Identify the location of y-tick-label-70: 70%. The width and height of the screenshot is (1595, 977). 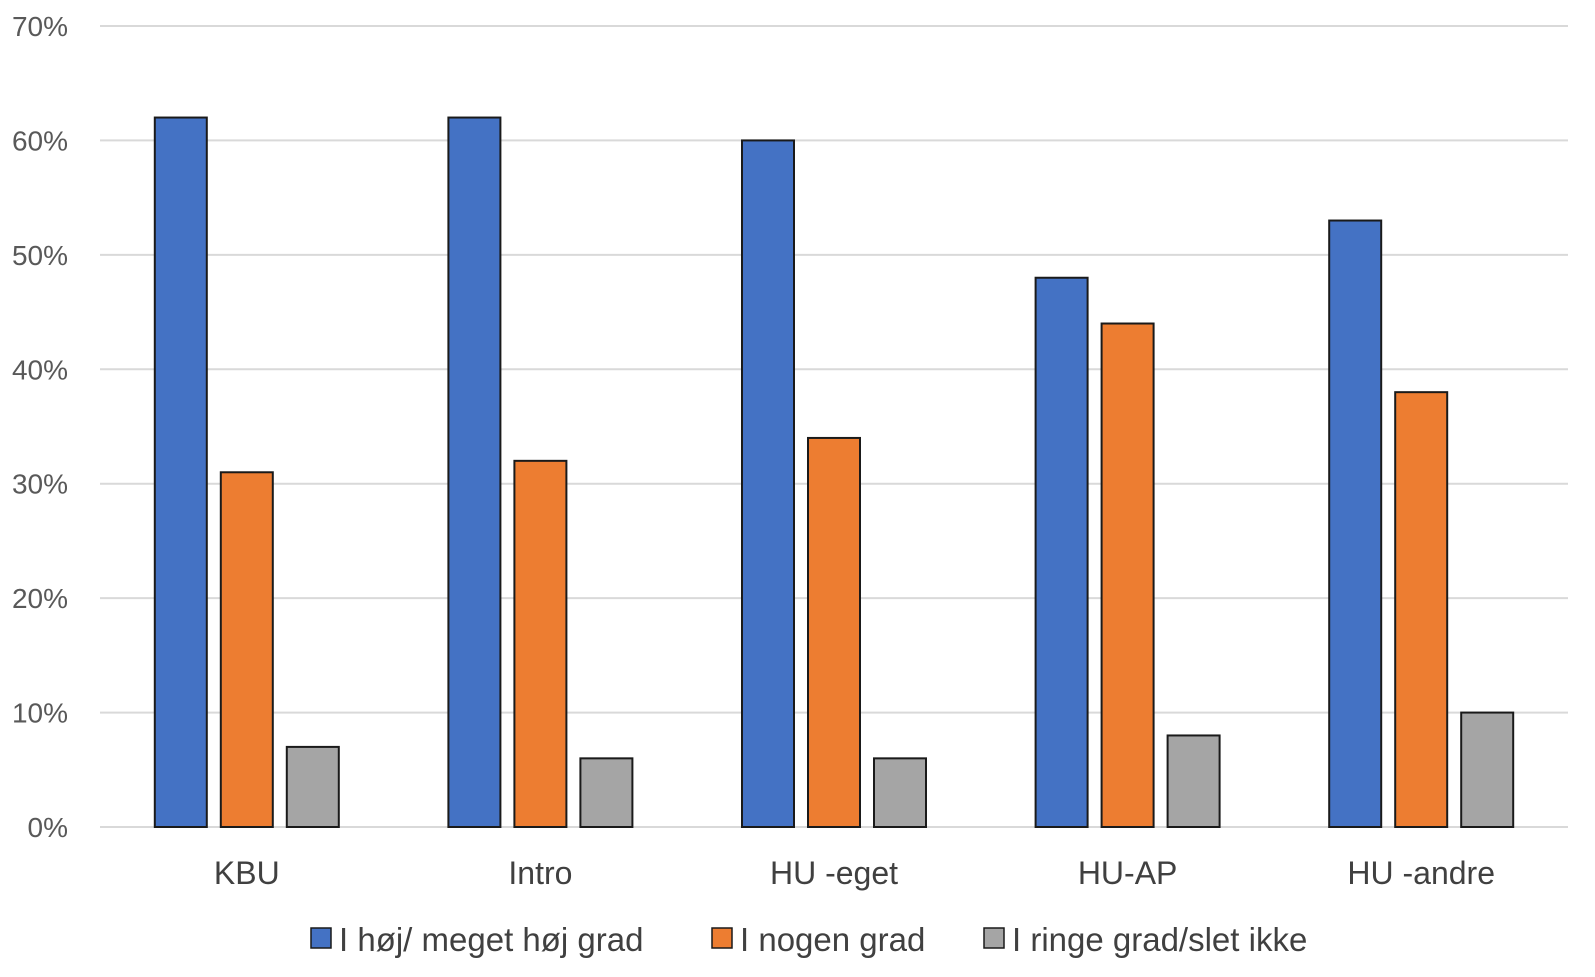
(40, 26).